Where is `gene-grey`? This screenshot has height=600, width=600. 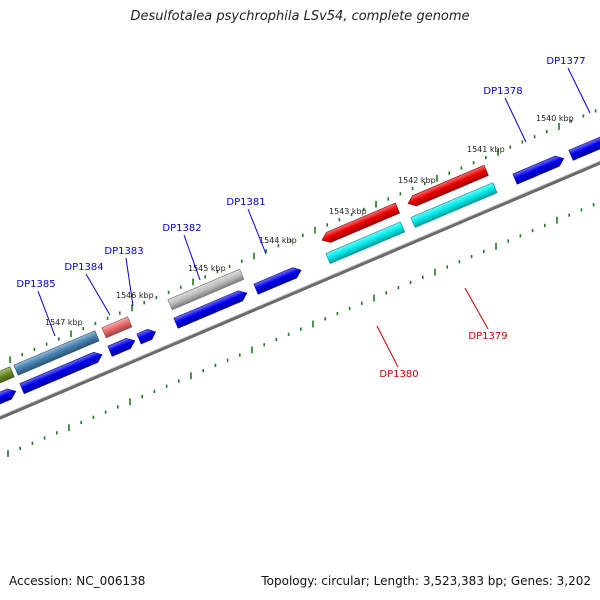 gene-grey is located at coordinates (206, 289).